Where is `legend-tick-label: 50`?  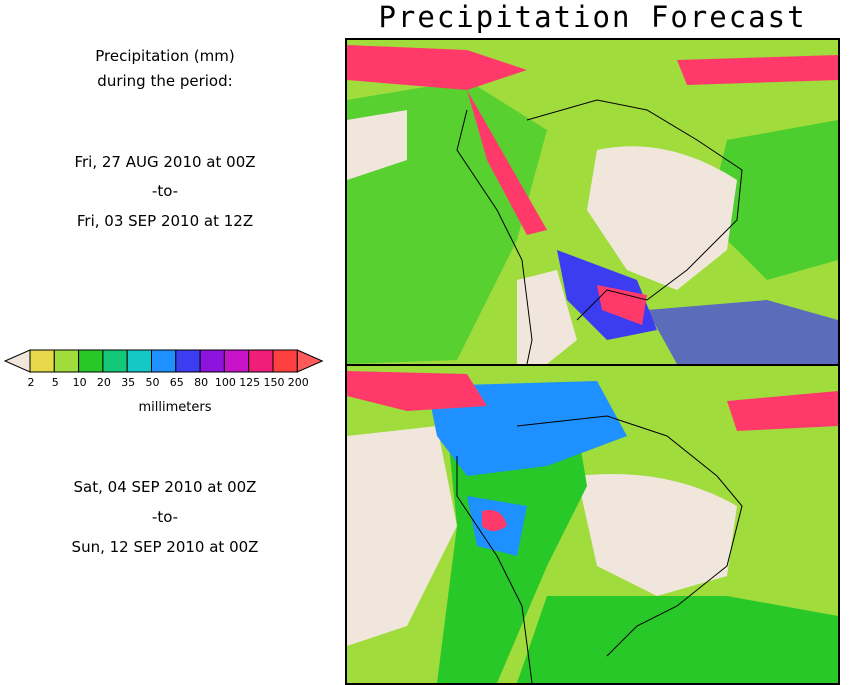
legend-tick-label: 50 is located at coordinates (153, 382).